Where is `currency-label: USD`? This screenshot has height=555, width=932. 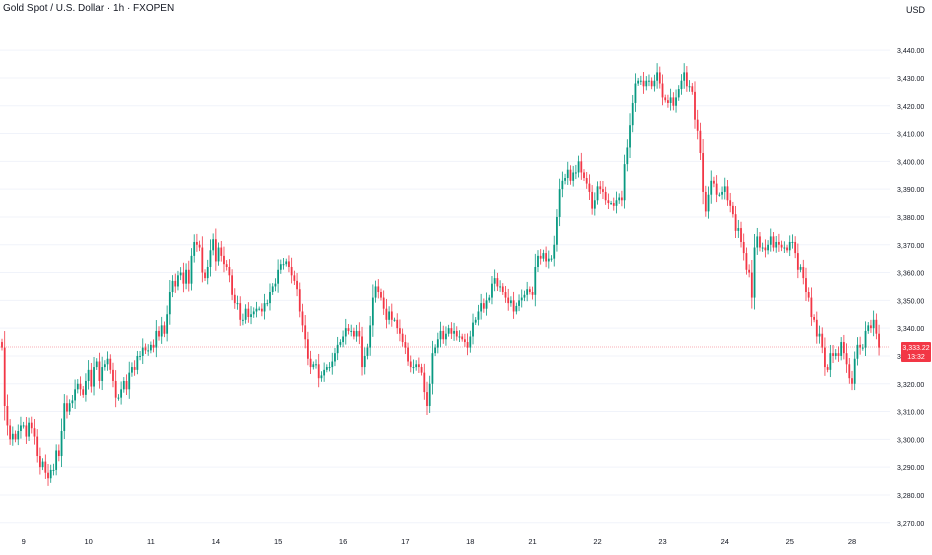
currency-label: USD is located at coordinates (916, 10).